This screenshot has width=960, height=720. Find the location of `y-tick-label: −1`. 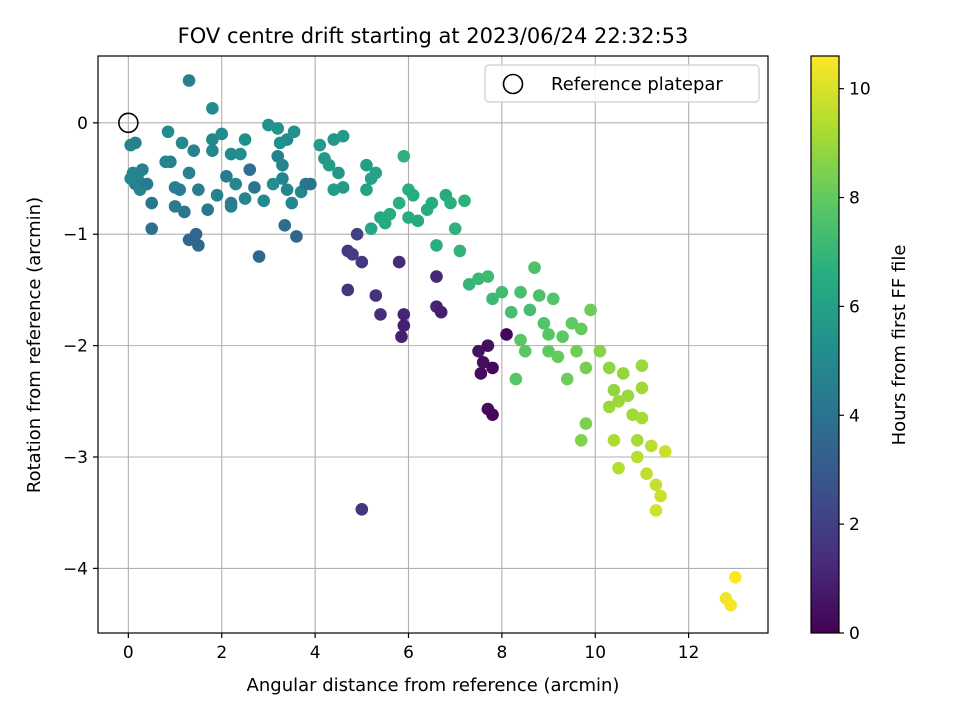

y-tick-label: −1 is located at coordinates (75, 235).